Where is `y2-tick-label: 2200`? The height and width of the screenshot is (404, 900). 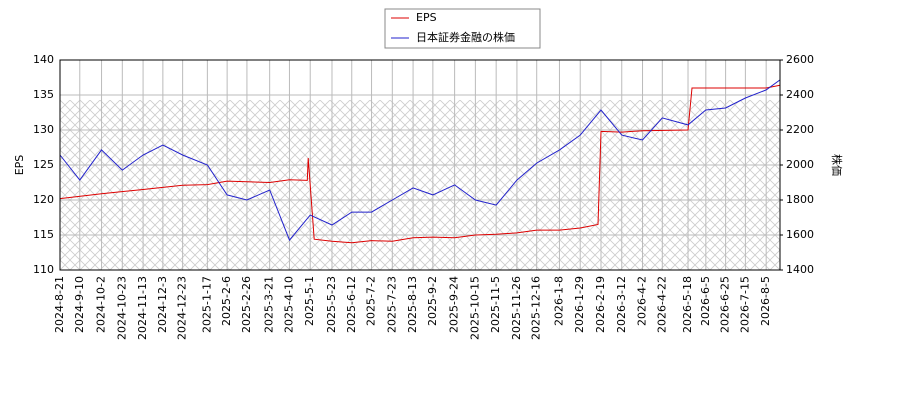
y2-tick-label: 2200 is located at coordinates (800, 129).